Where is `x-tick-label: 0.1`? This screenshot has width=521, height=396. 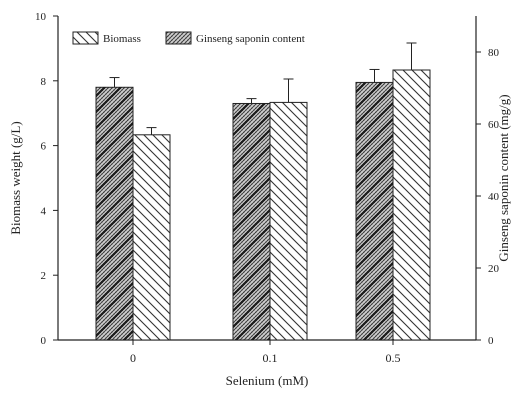 x-tick-label: 0.1 is located at coordinates (270, 358).